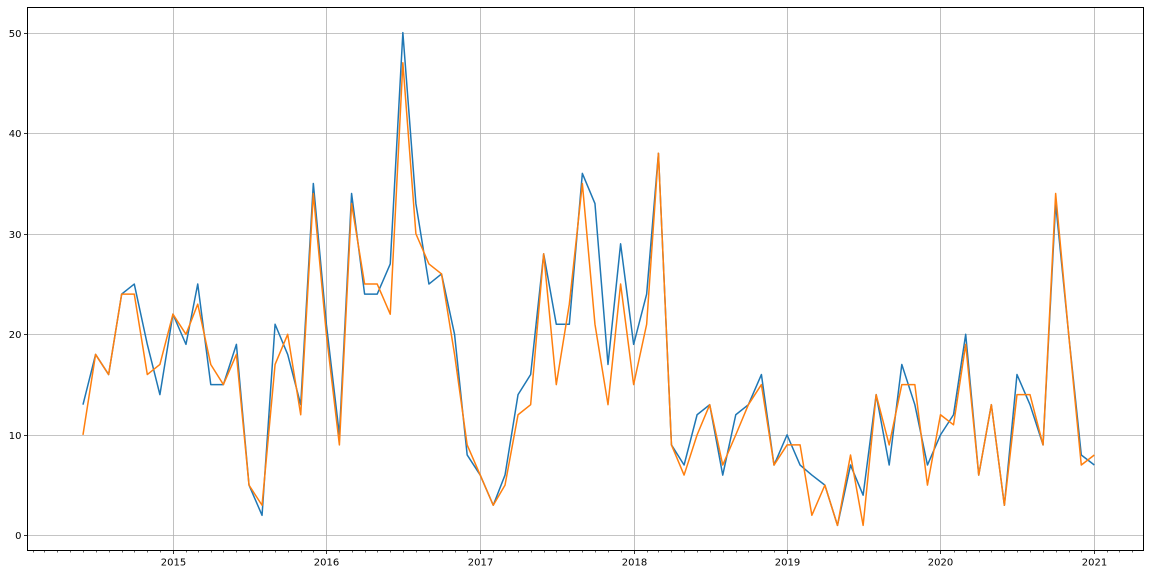 This screenshot has height=575, width=1150. Describe the element at coordinates (18, 536) in the screenshot. I see `y-tick-label: 0` at that location.